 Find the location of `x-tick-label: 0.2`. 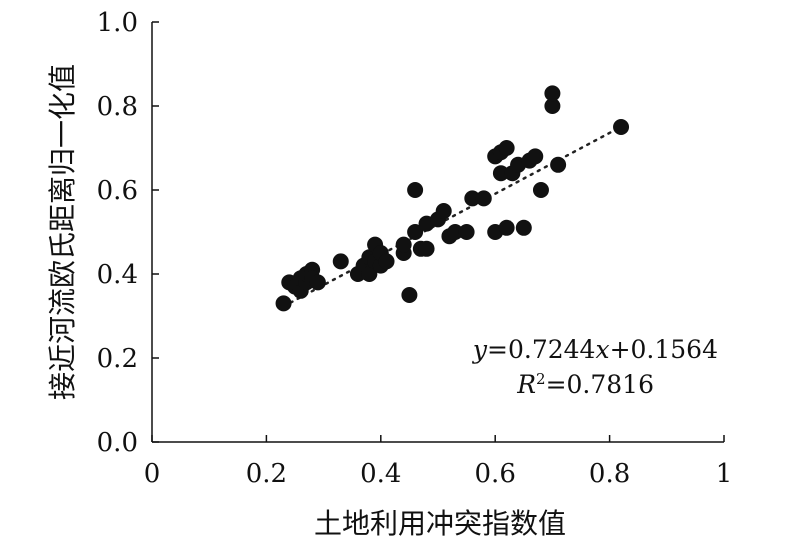

x-tick-label: 0.2 is located at coordinates (266, 474).